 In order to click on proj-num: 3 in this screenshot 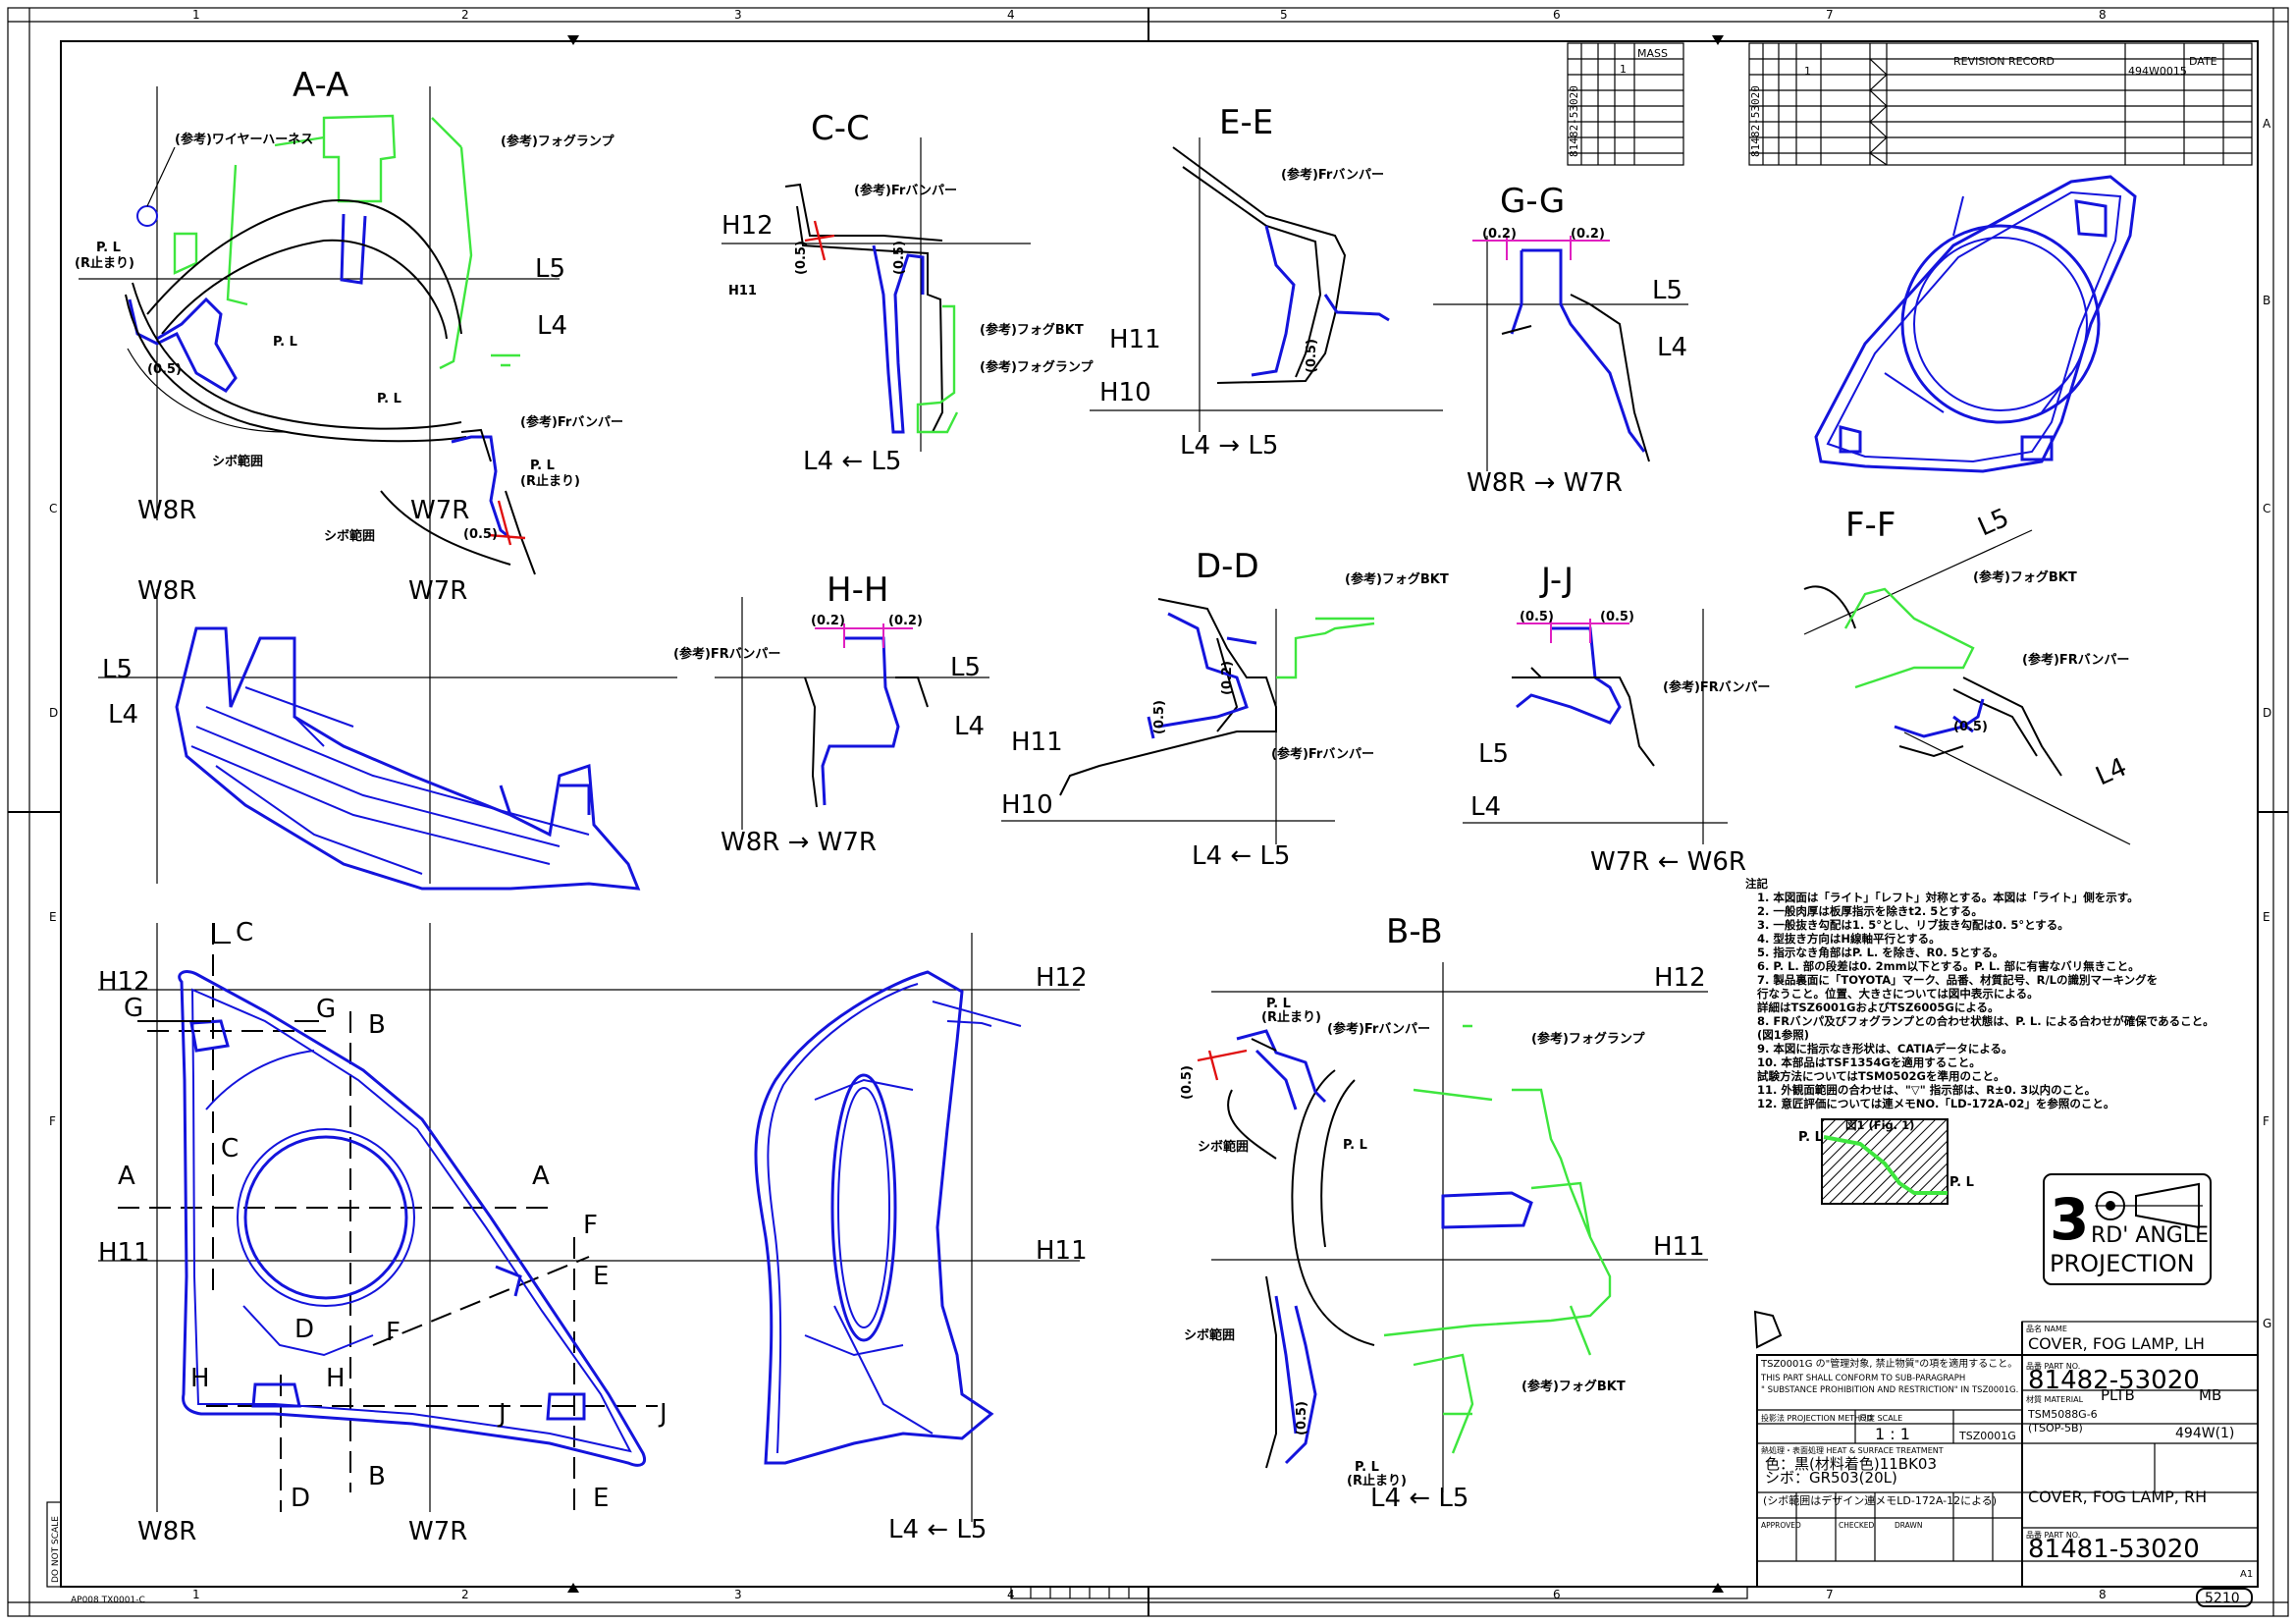, I will do `click(2069, 1219)`.